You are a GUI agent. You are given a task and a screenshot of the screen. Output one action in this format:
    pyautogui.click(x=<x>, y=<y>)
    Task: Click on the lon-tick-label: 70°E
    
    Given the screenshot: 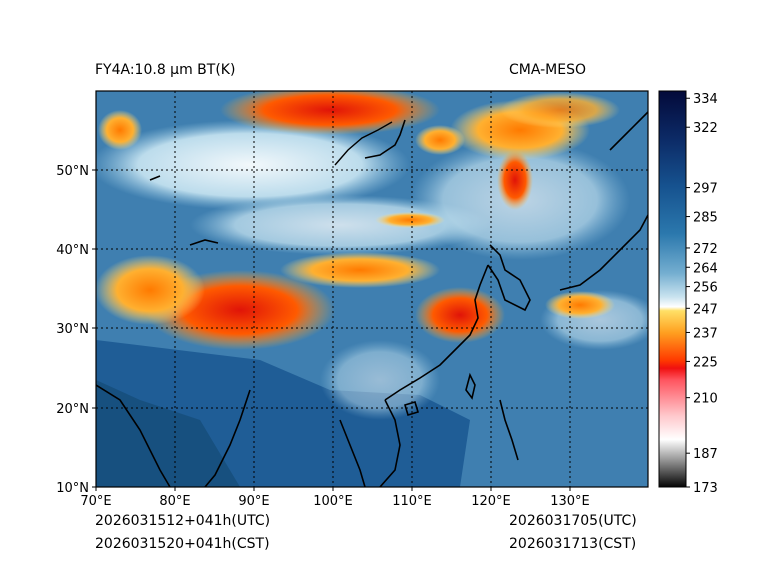 What is the action you would take?
    pyautogui.click(x=95, y=501)
    